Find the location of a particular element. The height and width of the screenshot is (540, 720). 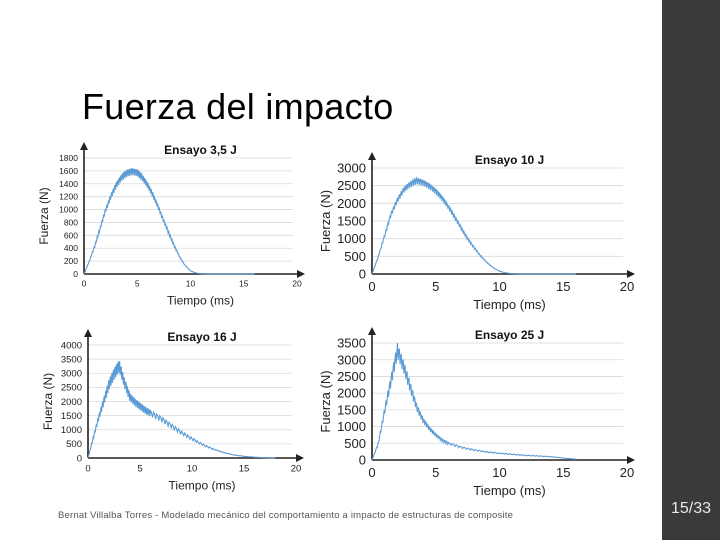

y-tick-label: 200 is located at coordinates (71, 261).